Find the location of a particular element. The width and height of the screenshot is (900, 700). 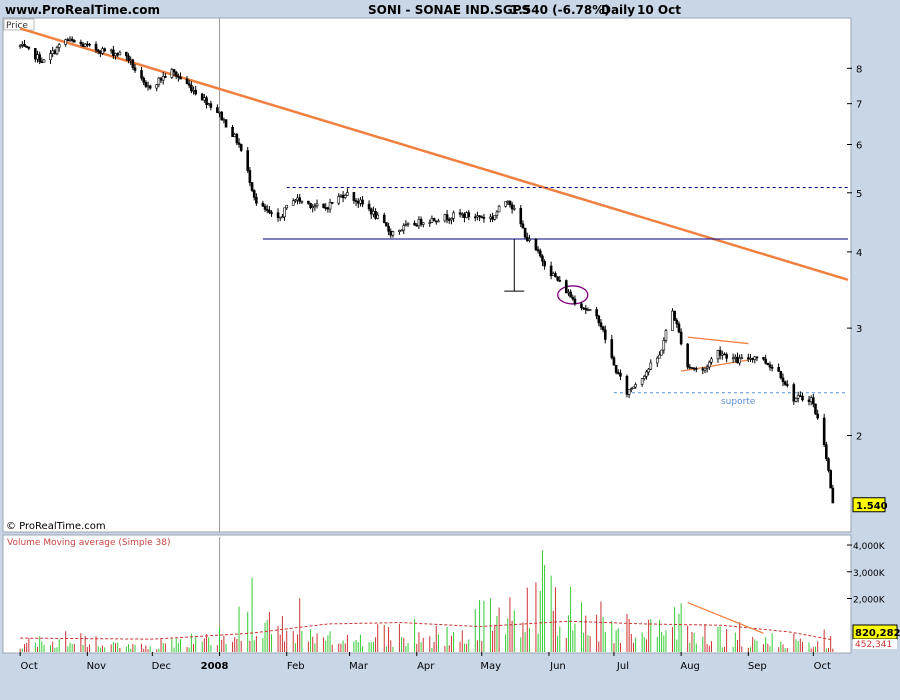

x-tick-label: Sep is located at coordinates (757, 666).